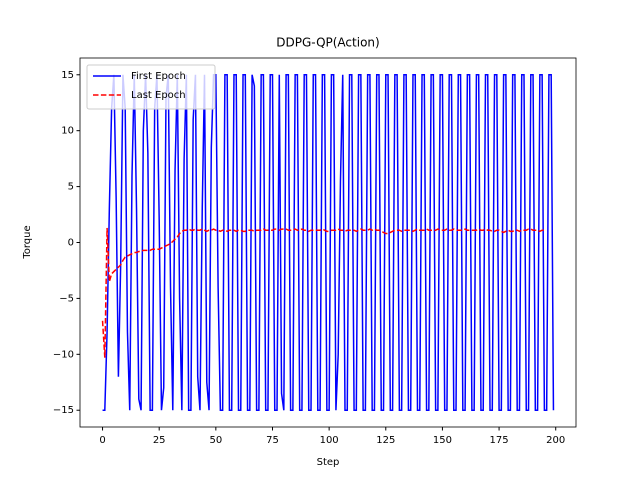 This screenshot has width=640, height=484. Describe the element at coordinates (67, 131) in the screenshot. I see `y-tick-label: 10` at that location.